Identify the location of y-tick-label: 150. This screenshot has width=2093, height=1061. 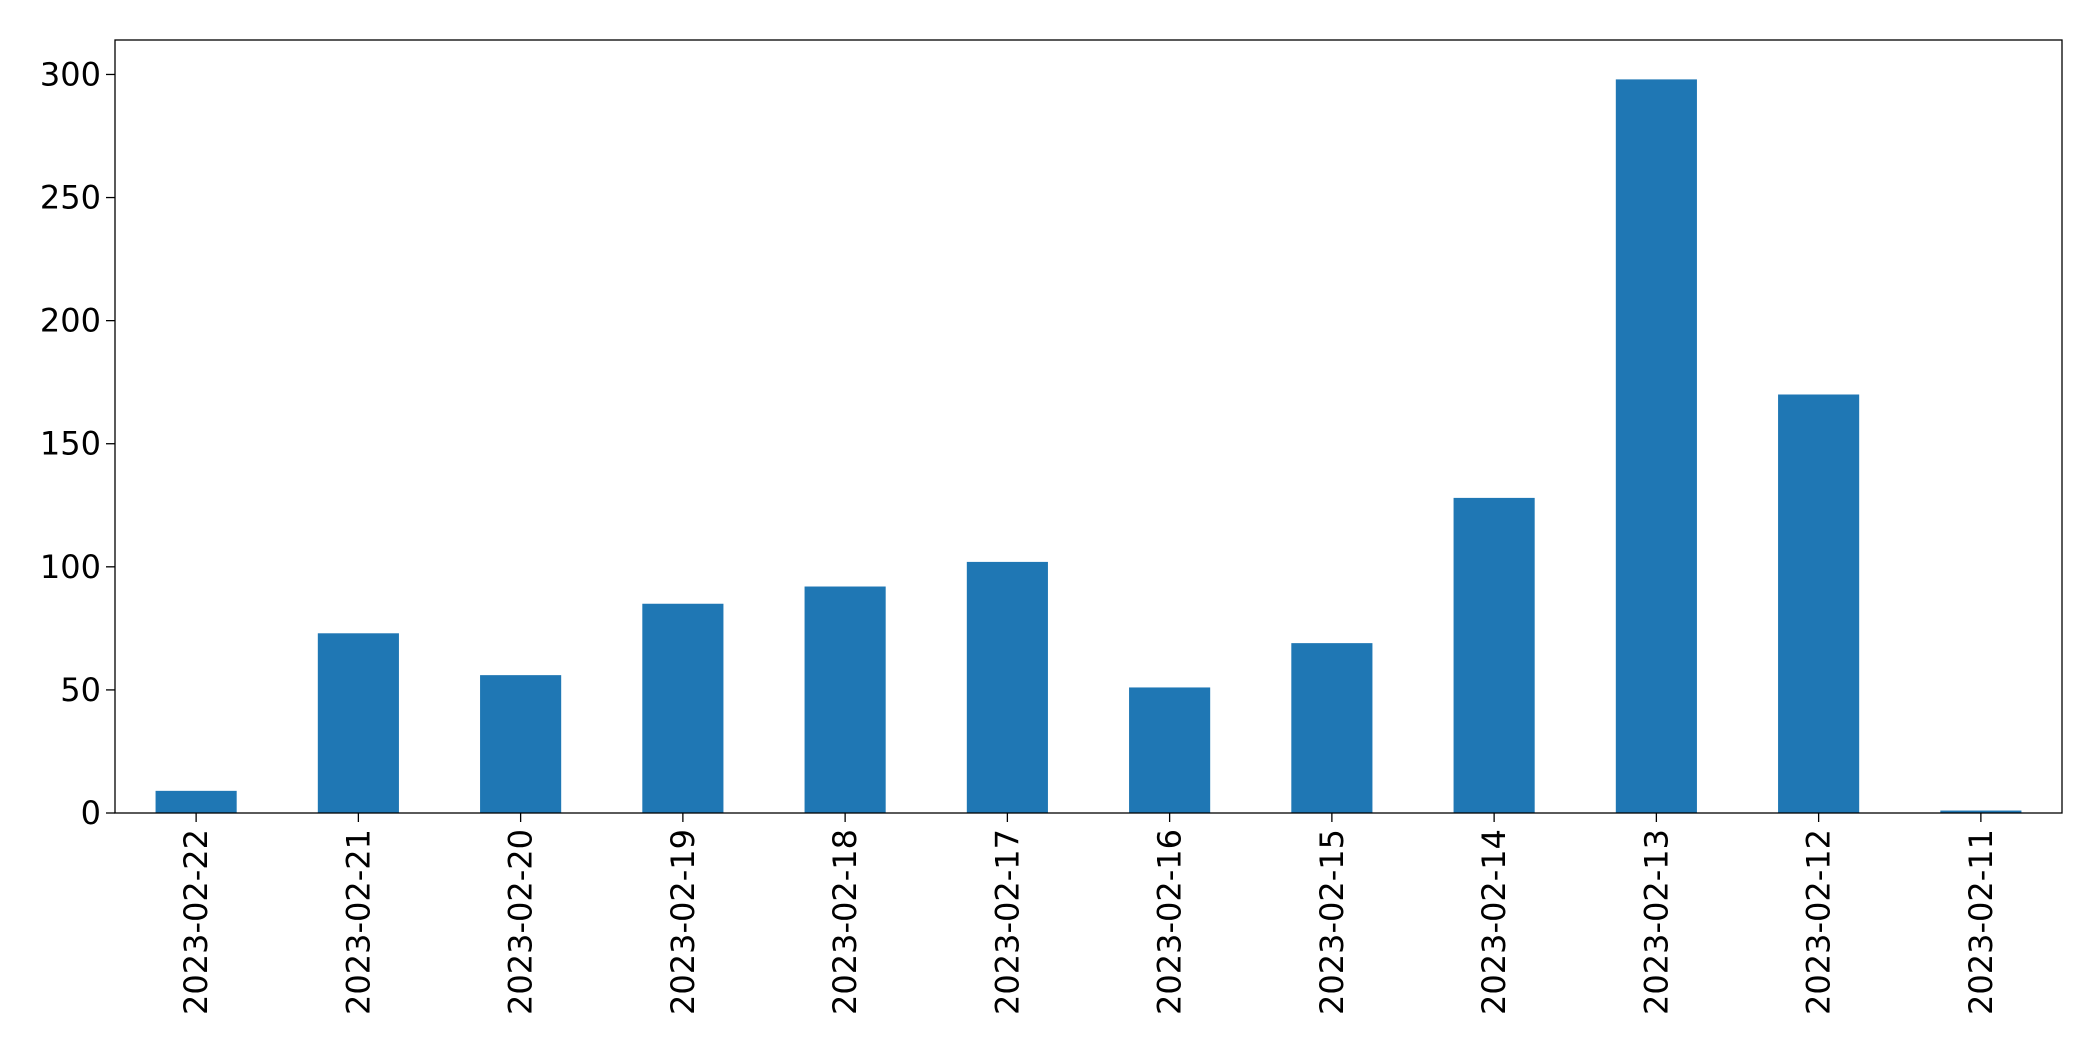
(70, 444).